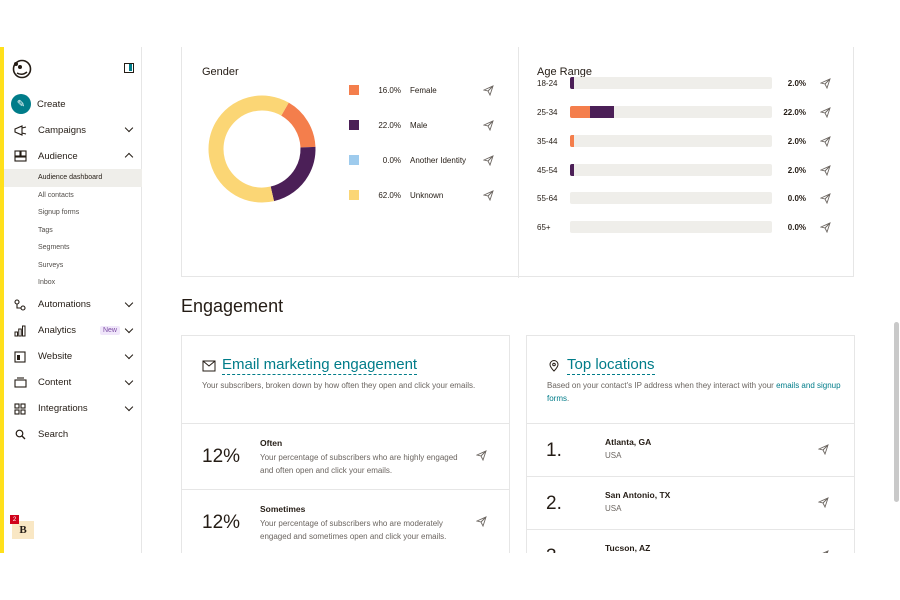  What do you see at coordinates (547, 170) in the screenshot?
I see `age-range-label: 45-54` at bounding box center [547, 170].